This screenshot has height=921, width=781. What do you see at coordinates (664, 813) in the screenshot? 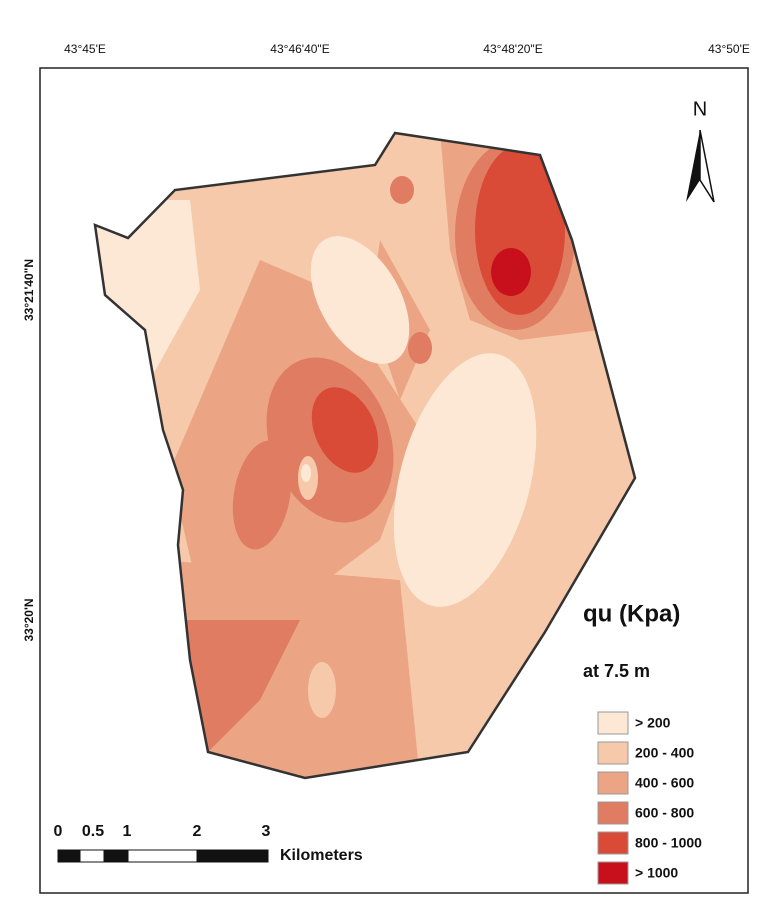
I see `legend-label: 600 - 800` at bounding box center [664, 813].